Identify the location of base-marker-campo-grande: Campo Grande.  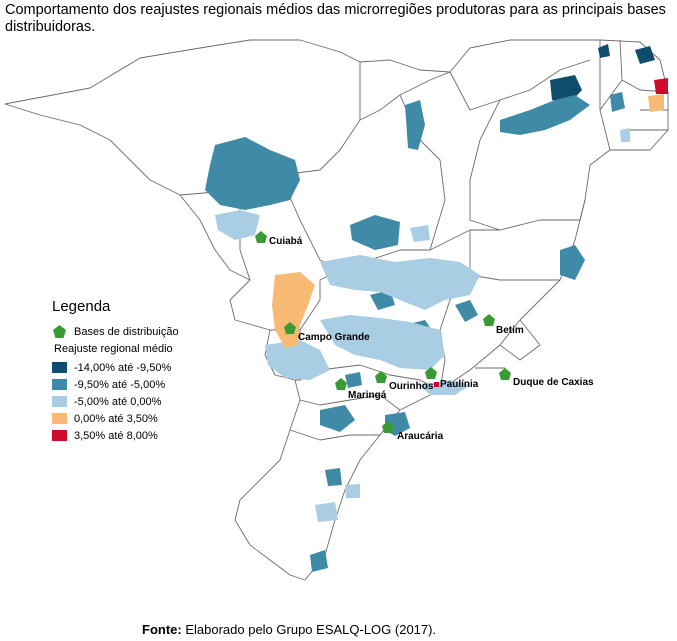
(327, 332).